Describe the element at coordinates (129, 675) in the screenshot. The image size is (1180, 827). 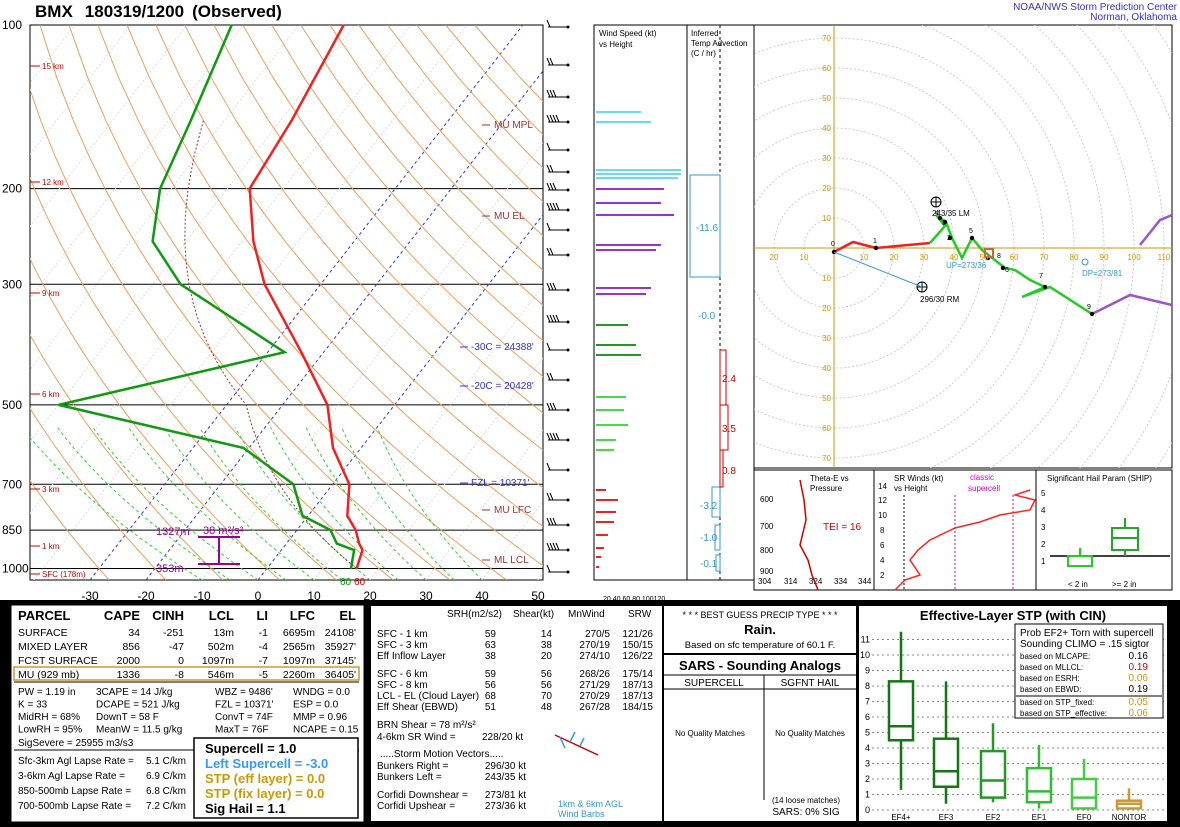
I see `parcel-cell: 1336` at that location.